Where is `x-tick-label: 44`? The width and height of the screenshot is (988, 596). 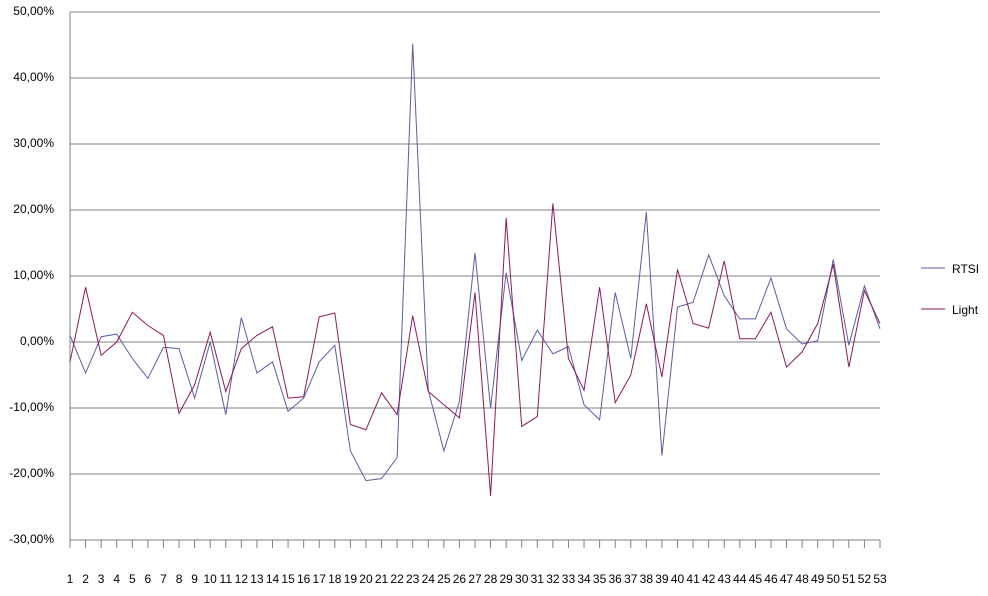 x-tick-label: 44 is located at coordinates (740, 579).